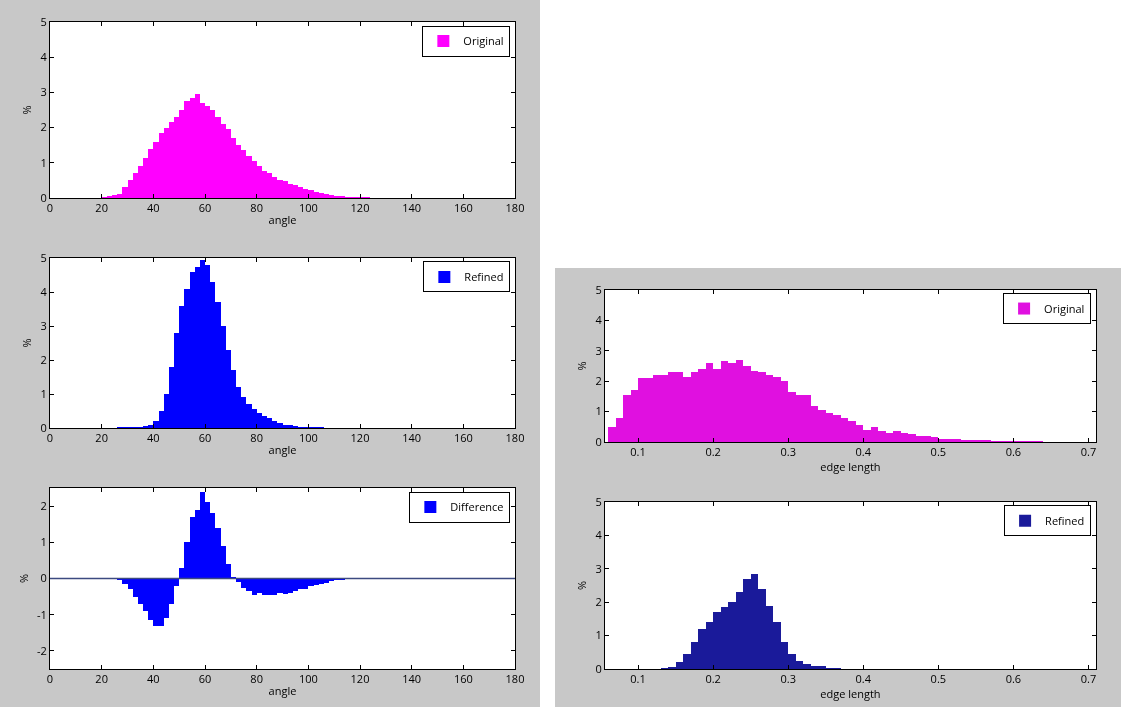 Image resolution: width=1121 pixels, height=707 pixels. I want to click on y-tick-label: -1, so click(41, 614).